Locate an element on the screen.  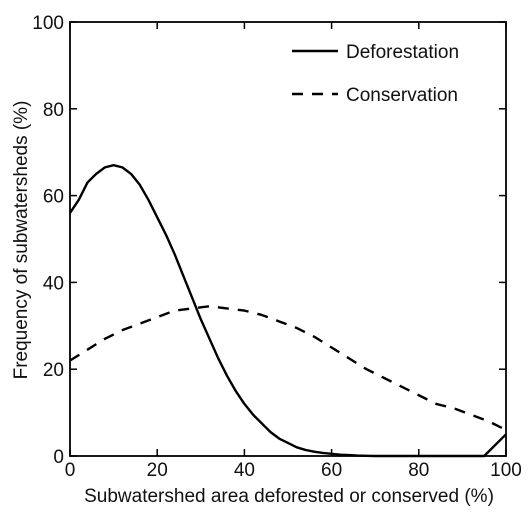
x-tick-label: 100 is located at coordinates (506, 470).